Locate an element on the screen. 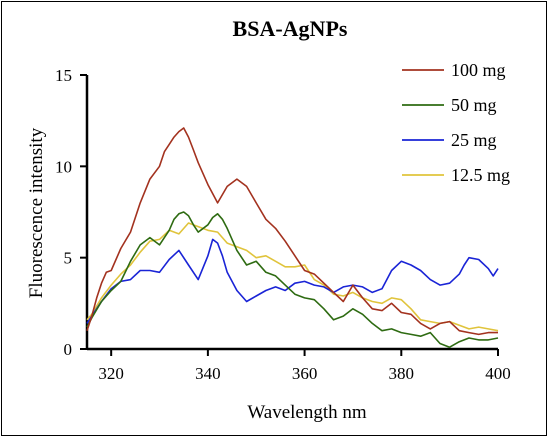 The width and height of the screenshot is (550, 439). x-tick-label: 320 is located at coordinates (111, 373).